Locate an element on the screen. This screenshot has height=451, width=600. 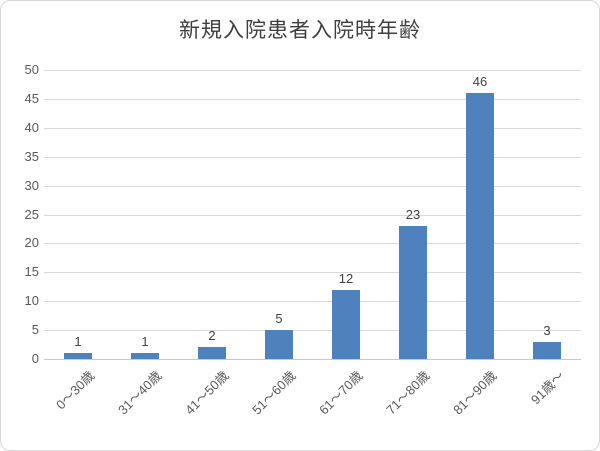
x-axis-category-label: 91歳～ is located at coordinates (547, 388).